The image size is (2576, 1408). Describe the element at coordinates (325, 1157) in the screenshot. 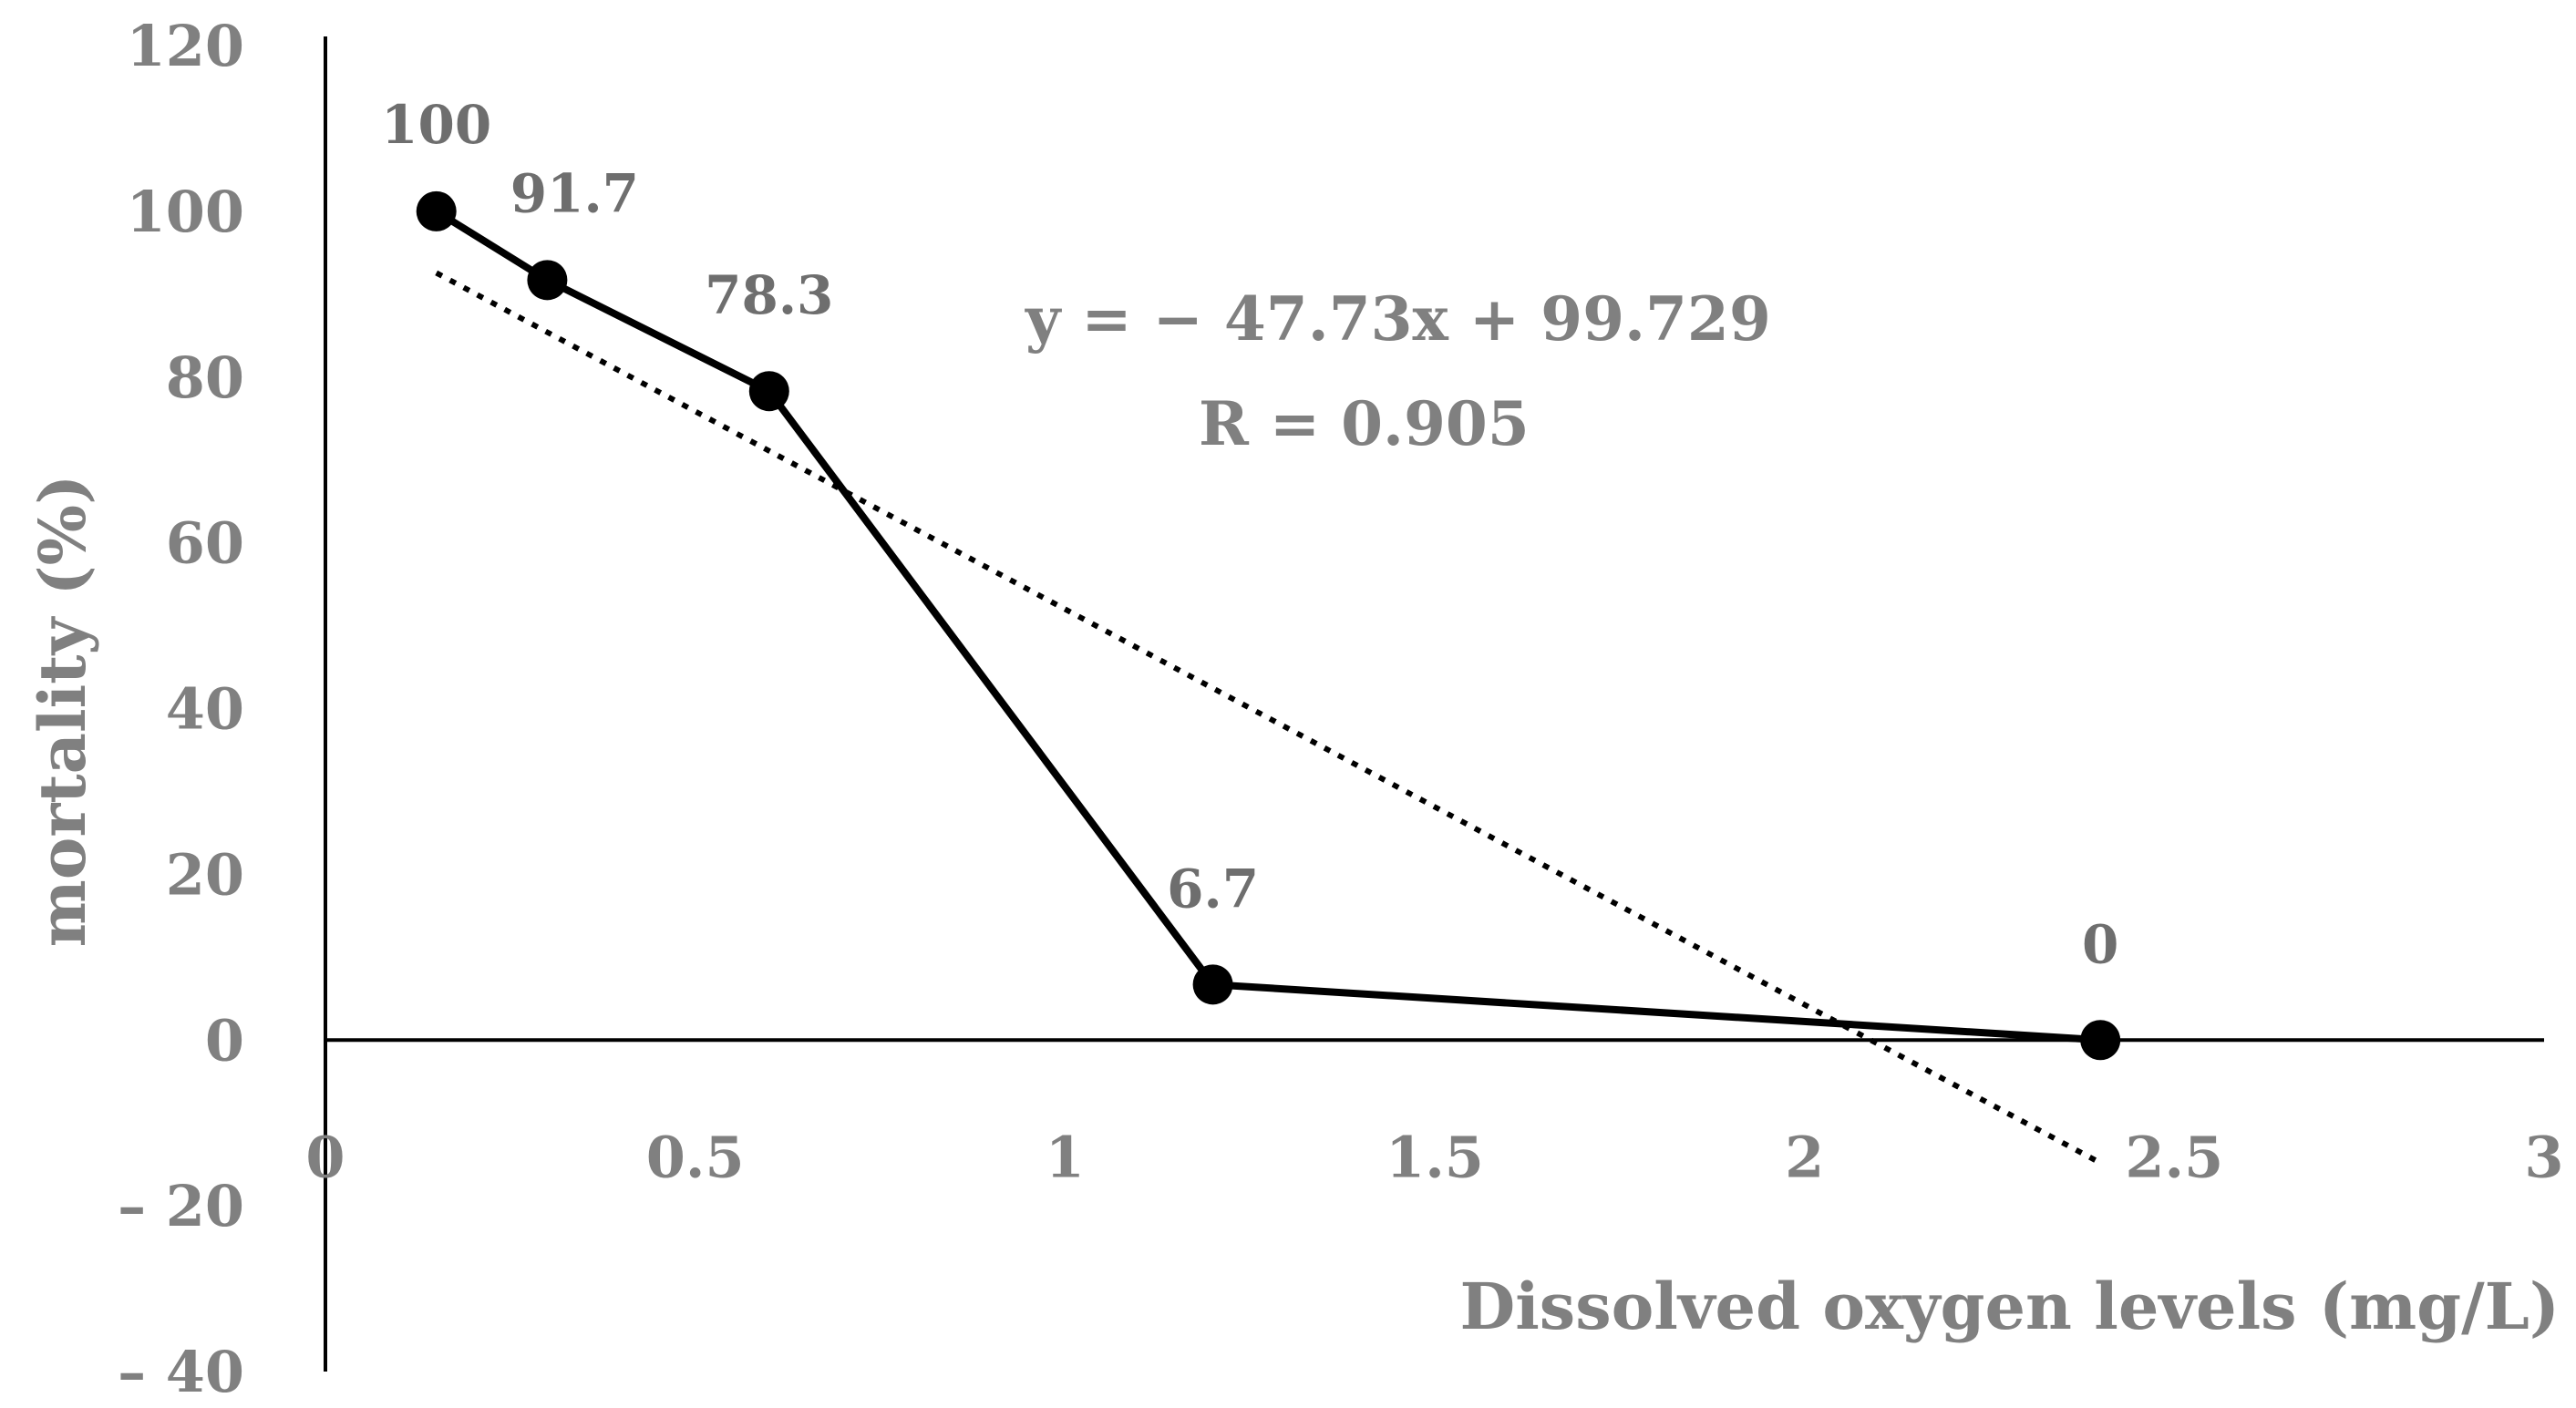

I see `x-tick-label: 0` at that location.